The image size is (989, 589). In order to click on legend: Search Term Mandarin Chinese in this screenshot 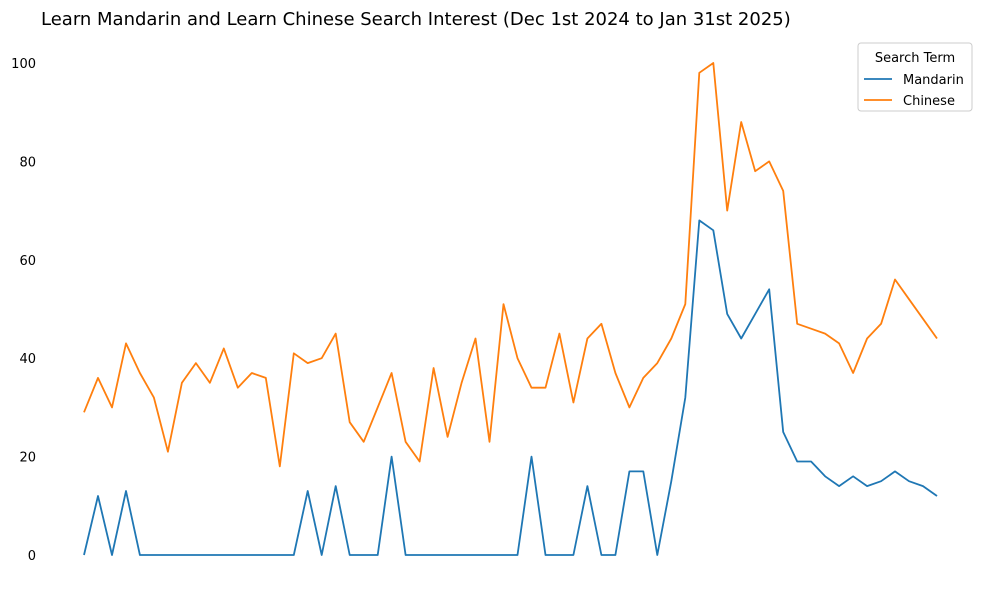, I will do `click(915, 77)`.